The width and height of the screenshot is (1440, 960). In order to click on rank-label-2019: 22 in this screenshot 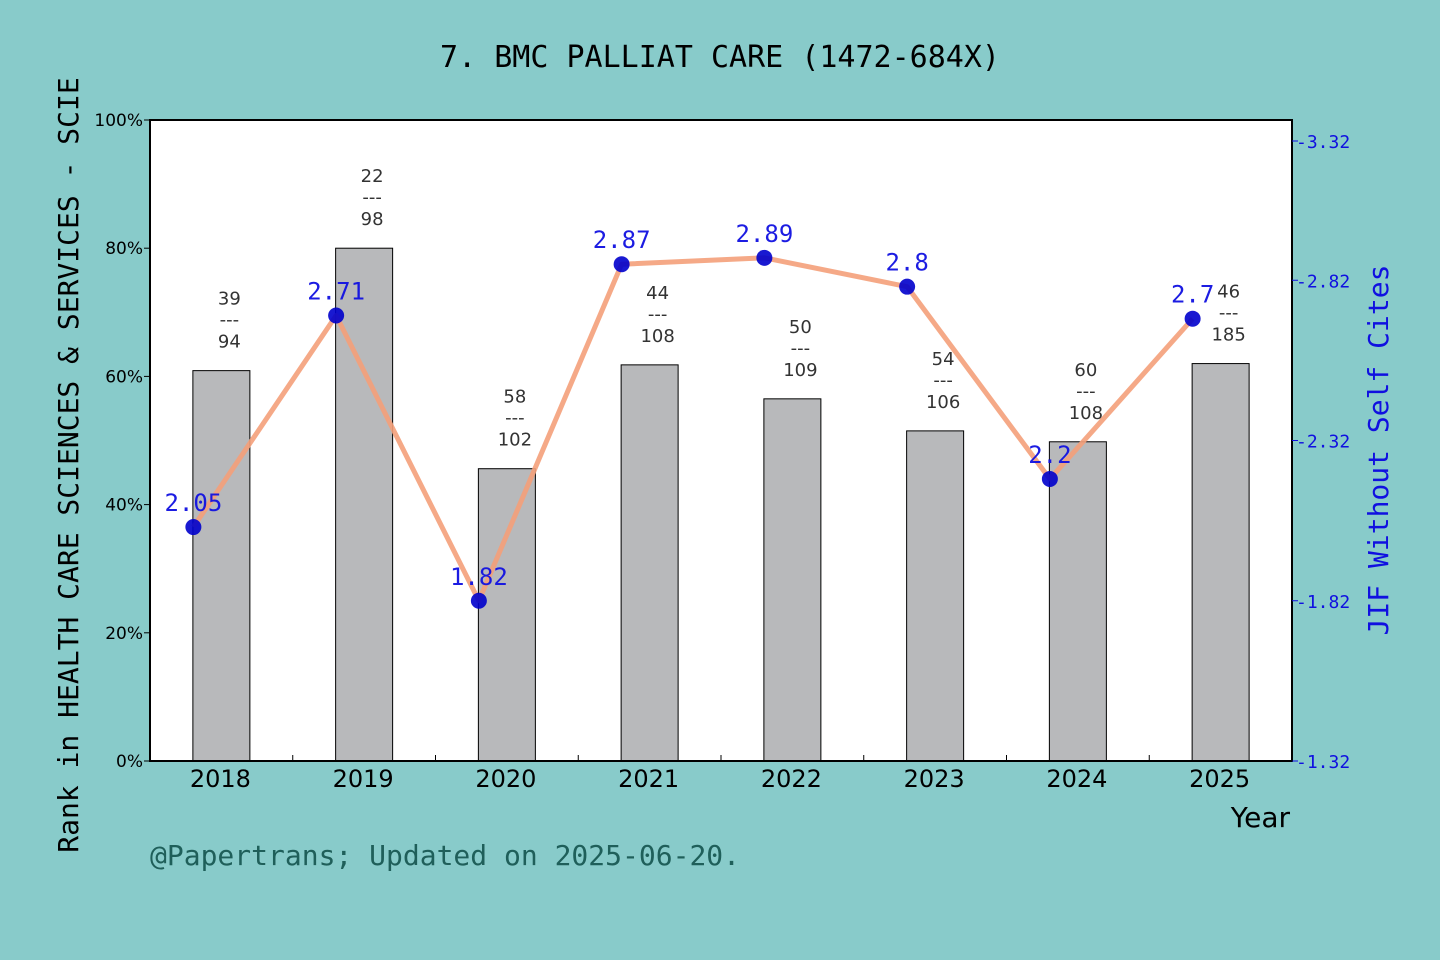, I will do `click(372, 176)`.